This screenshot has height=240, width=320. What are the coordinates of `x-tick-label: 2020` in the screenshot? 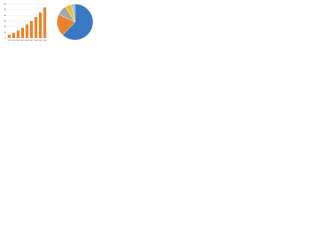 It's located at (45, 41).